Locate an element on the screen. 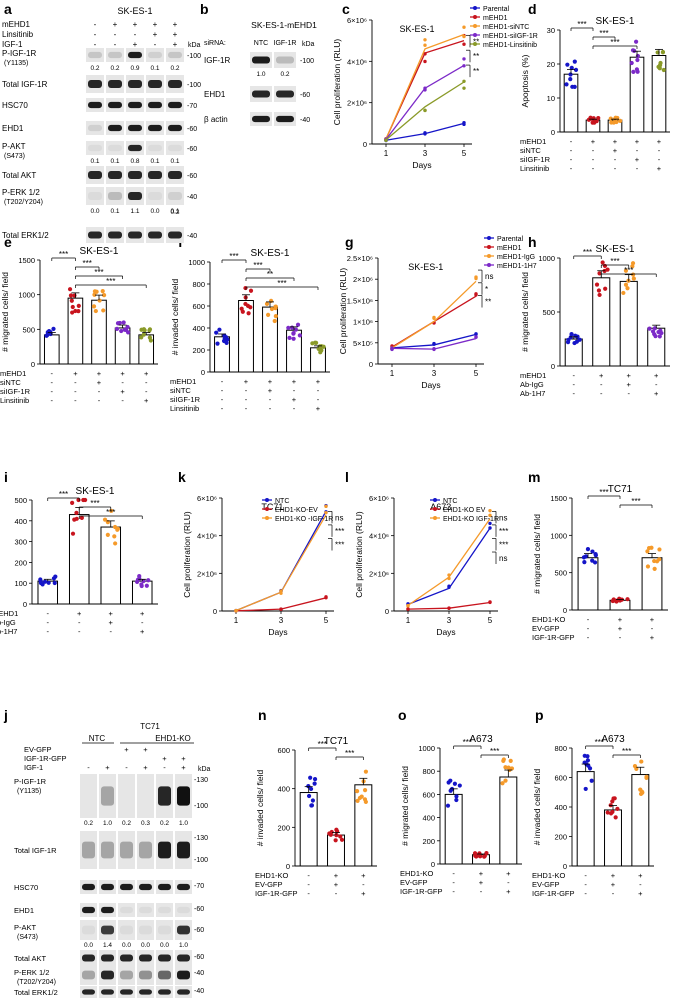  blot-j-label-2: HSC70 is located at coordinates (26, 887).